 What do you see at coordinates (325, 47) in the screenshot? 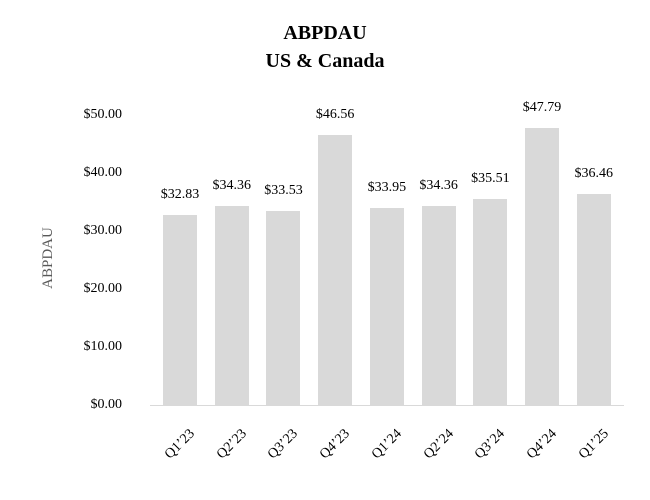
I see `chart-title-block: ABPDAU US & Canada` at bounding box center [325, 47].